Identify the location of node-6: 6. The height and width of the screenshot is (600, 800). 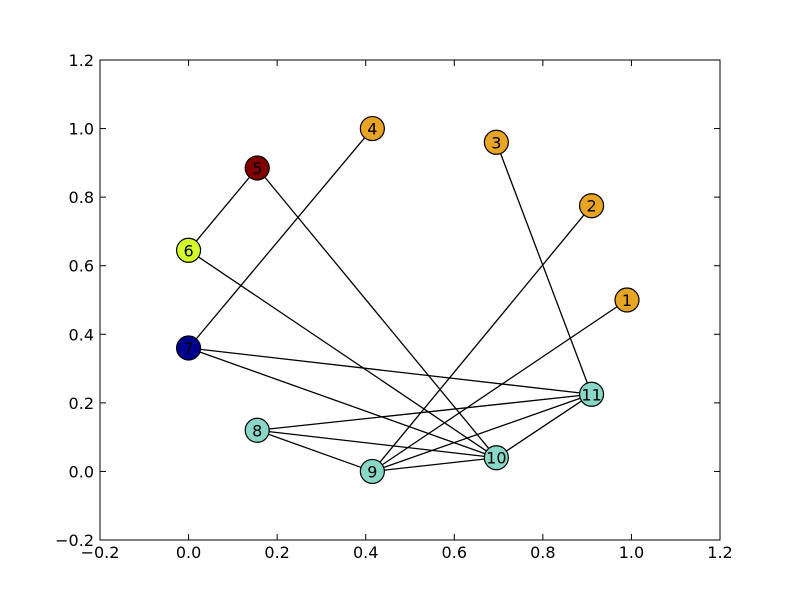
(188, 250).